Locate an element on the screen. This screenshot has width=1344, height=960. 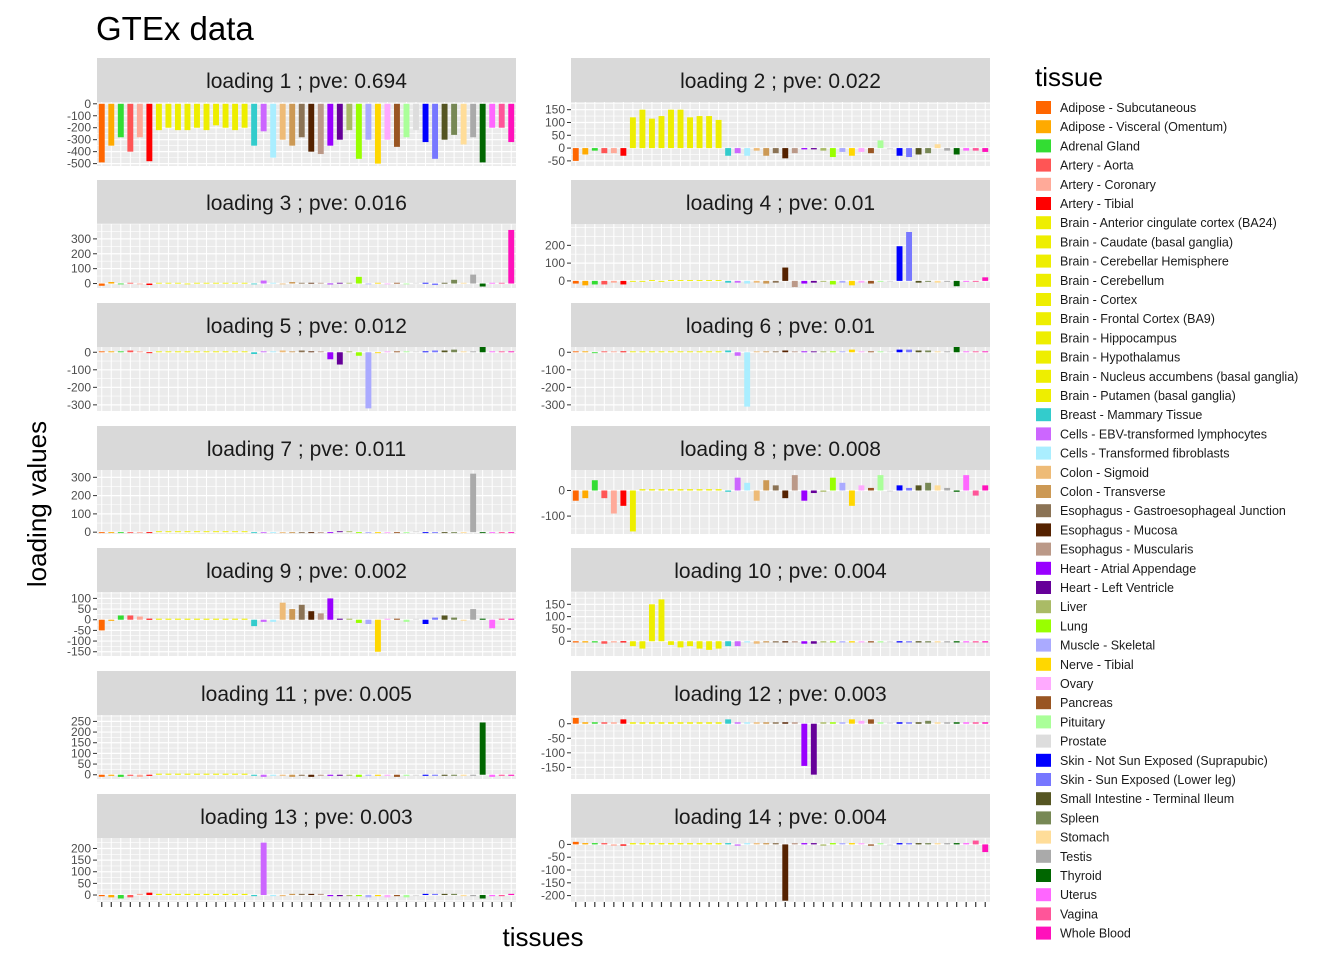
facet-strip-label: loading 11 ; pve: 0.005 is located at coordinates (306, 694).